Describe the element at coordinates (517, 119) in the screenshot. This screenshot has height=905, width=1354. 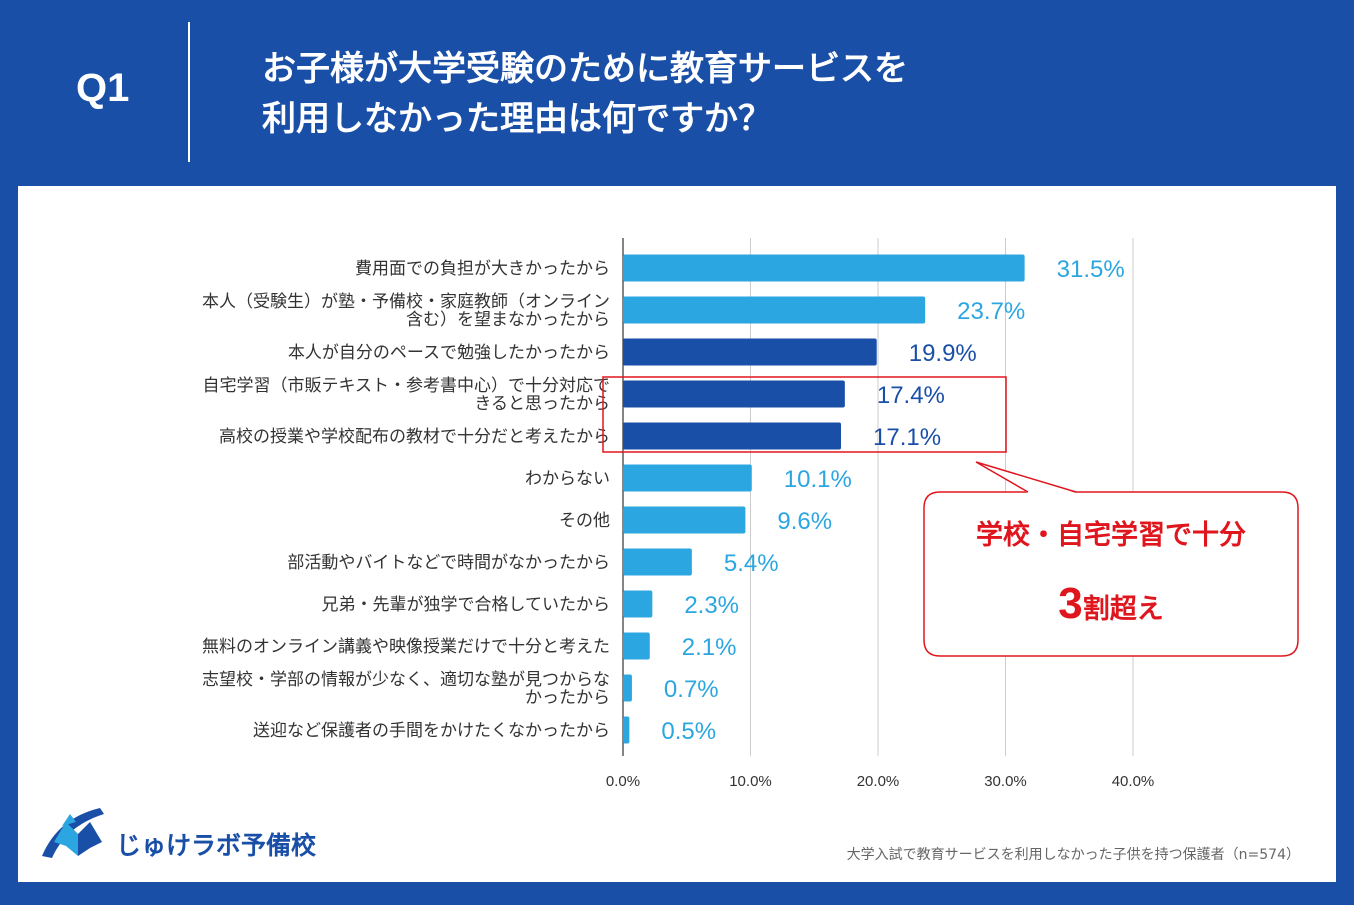
I see `question-title-line2: 利用しなかった理由は何ですか？` at that location.